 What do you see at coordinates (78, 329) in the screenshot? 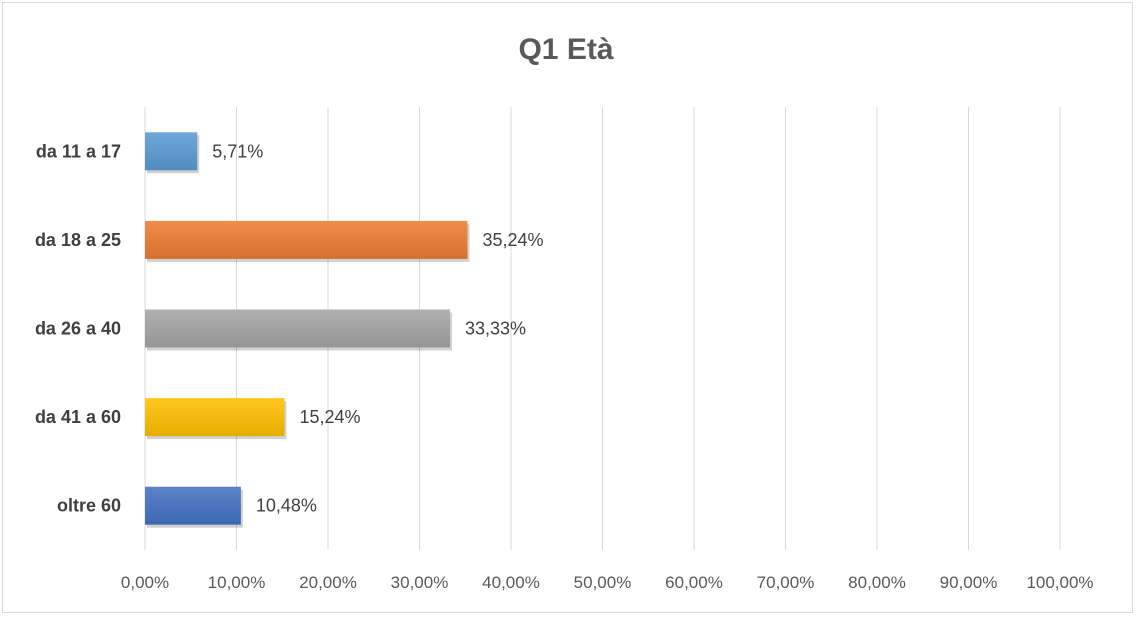
I see `category-label: da 26 a 40` at bounding box center [78, 329].